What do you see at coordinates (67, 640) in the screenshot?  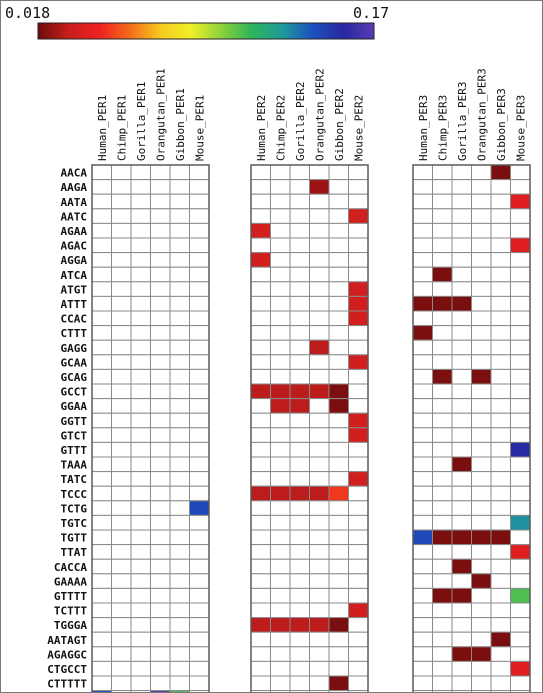 I see `row-label-aatagt: AATAGT` at bounding box center [67, 640].